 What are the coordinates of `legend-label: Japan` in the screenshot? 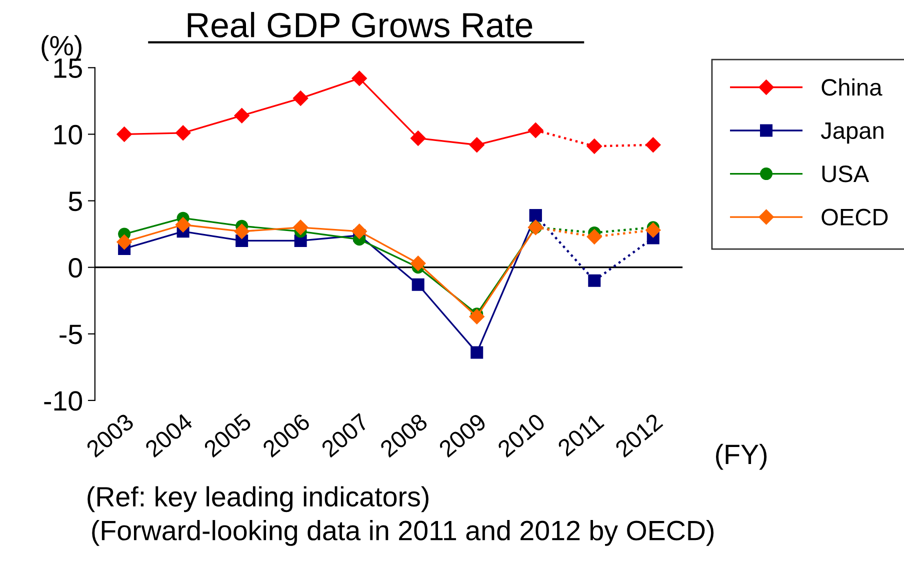 It's located at (852, 133).